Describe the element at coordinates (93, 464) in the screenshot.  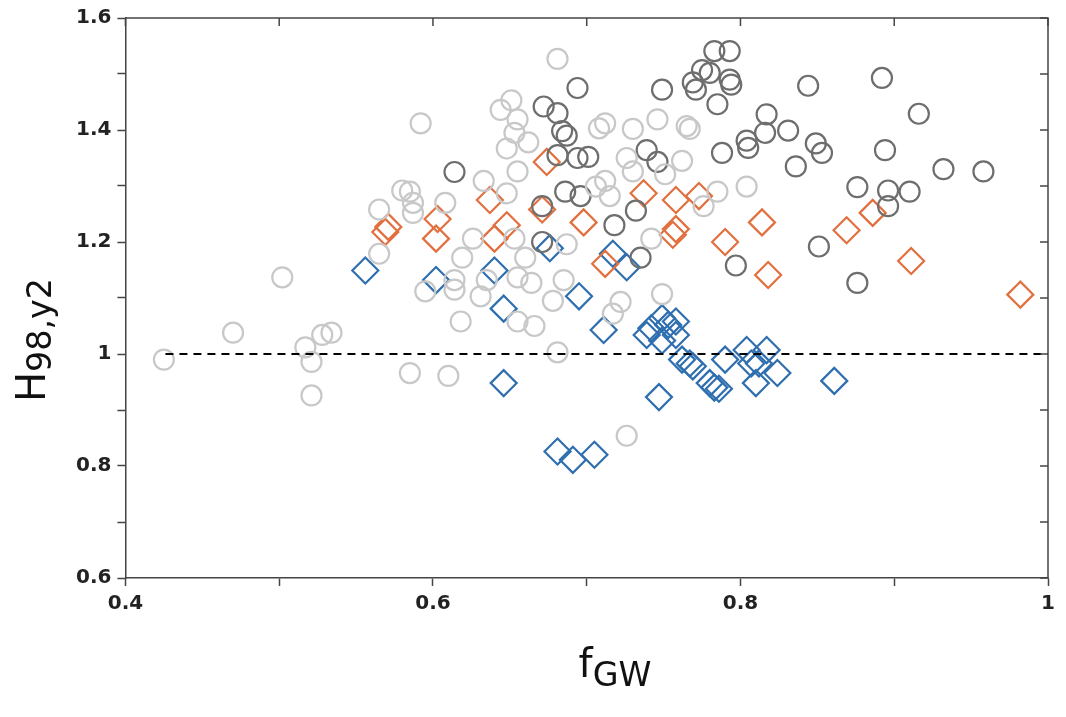
I see `y-tick-label: 0.8` at that location.